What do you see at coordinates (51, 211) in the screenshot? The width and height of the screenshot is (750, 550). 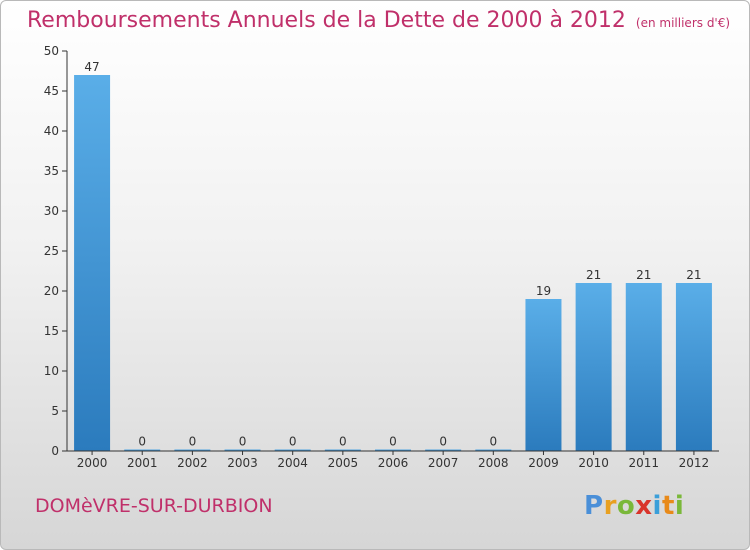 I see `y-tick-label: 30` at bounding box center [51, 211].